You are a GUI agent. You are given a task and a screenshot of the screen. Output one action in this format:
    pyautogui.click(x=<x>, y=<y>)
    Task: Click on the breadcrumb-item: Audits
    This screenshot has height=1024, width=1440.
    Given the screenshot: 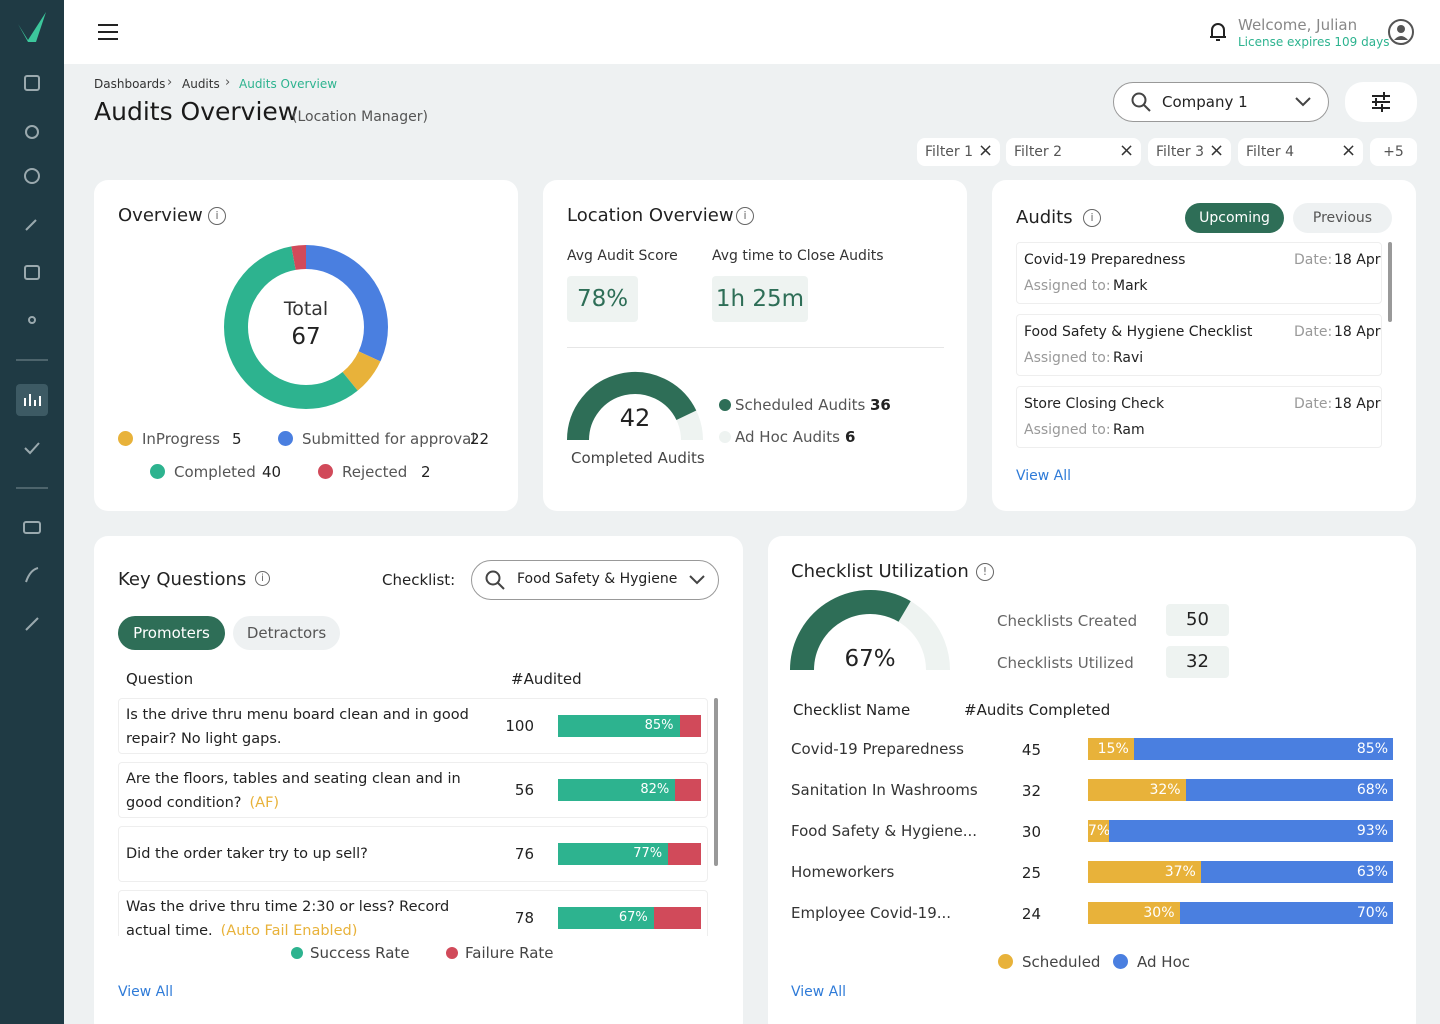 What is the action you would take?
    pyautogui.click(x=201, y=84)
    